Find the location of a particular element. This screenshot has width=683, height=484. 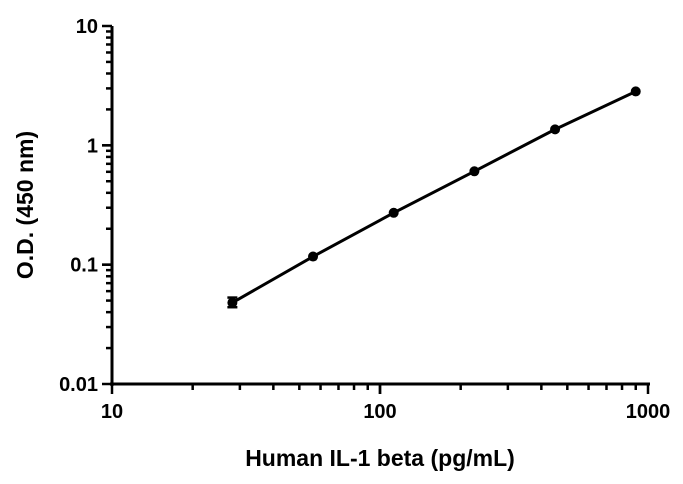

y-tick-label: 1 is located at coordinates (92, 146).